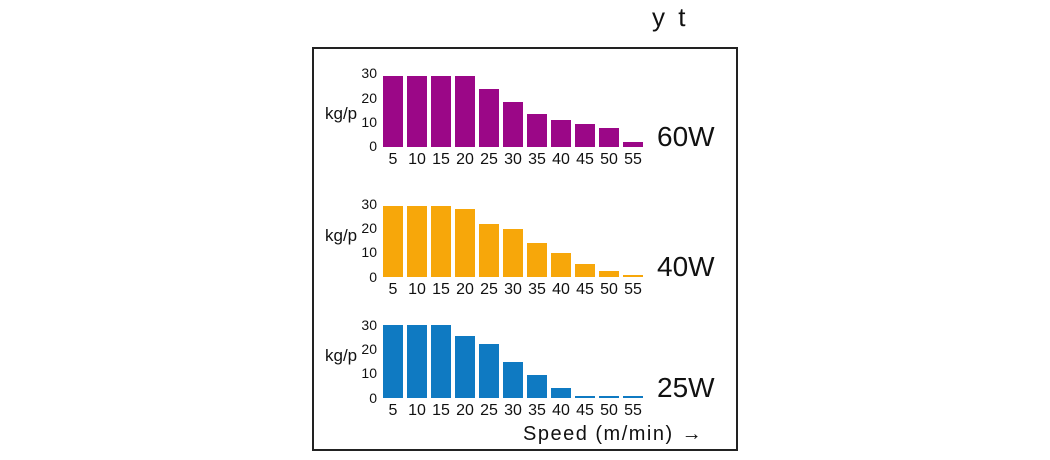 The image size is (1050, 460). I want to click on series-label-25W: 25W, so click(686, 387).